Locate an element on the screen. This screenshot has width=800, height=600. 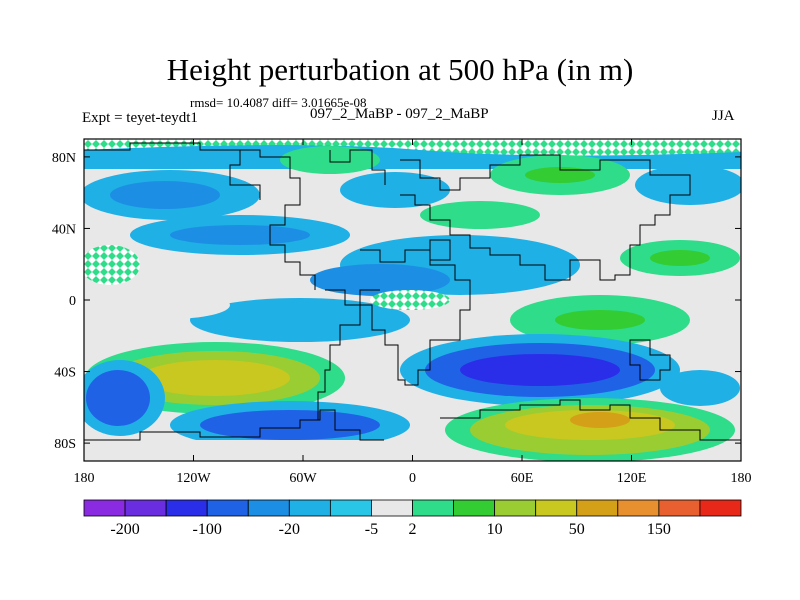
stats-line: rmsd= 10.4087 diff= 3.01665e-08 is located at coordinates (278, 102).